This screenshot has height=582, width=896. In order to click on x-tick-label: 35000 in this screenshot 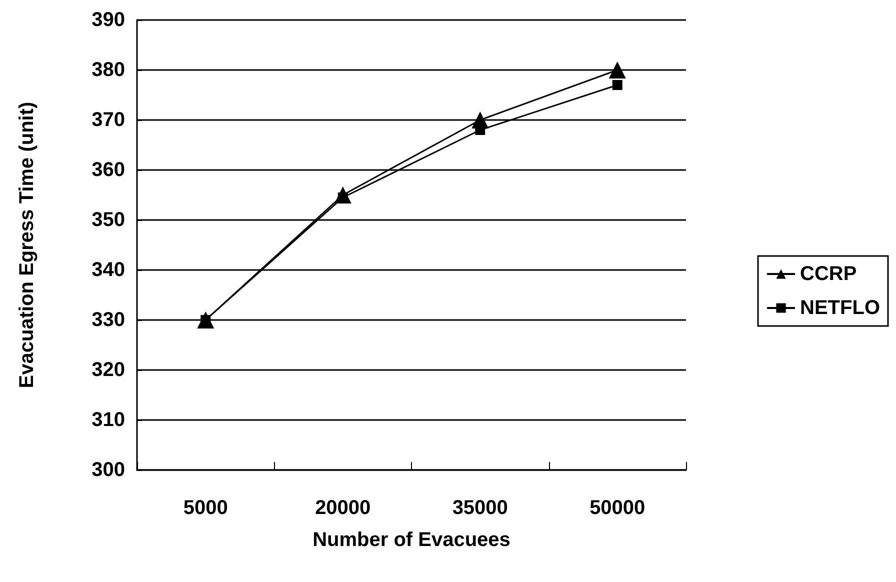, I will do `click(480, 508)`.